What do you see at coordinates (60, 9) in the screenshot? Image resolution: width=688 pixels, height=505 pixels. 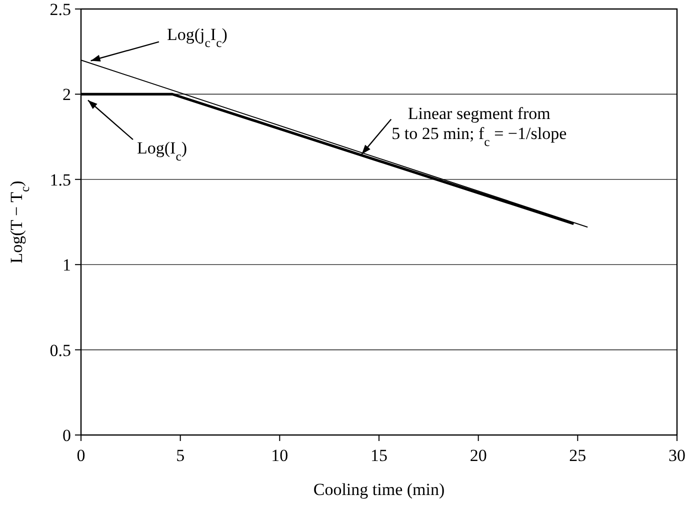 I see `y-tick-label: 2.5` at bounding box center [60, 9].